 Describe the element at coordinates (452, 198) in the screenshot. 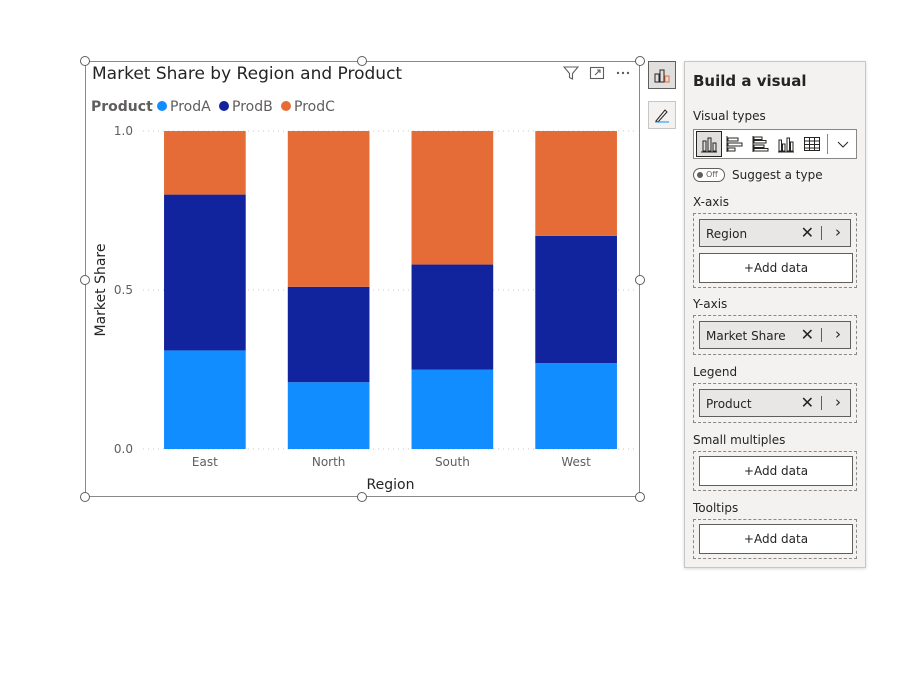

I see `bar-south-prodc` at that location.